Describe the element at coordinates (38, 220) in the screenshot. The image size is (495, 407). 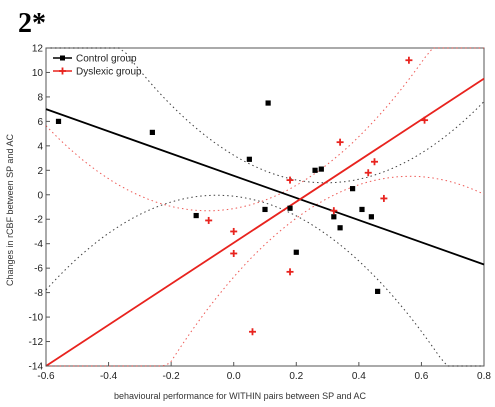
I see `y-tick-label: -2` at that location.